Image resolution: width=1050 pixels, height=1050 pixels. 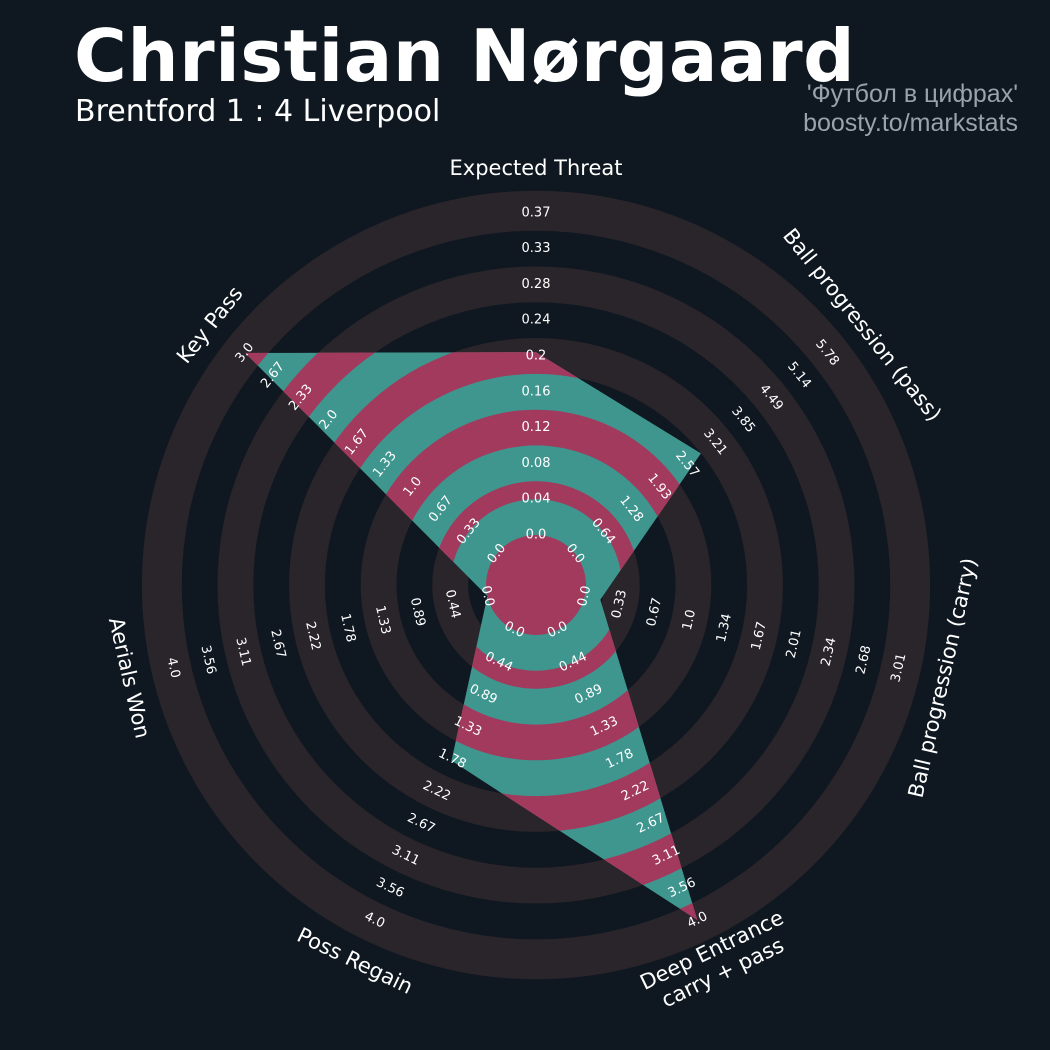 I want to click on credit-block: 'Футбол в цифрах' boosty.to/markstats, so click(x=910, y=109).